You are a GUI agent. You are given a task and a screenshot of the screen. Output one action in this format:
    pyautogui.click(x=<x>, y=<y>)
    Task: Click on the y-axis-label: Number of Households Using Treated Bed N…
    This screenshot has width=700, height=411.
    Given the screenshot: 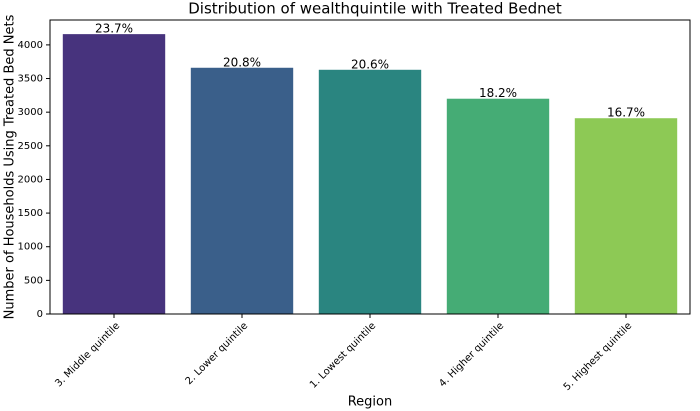 What is the action you would take?
    pyautogui.click(x=10, y=166)
    